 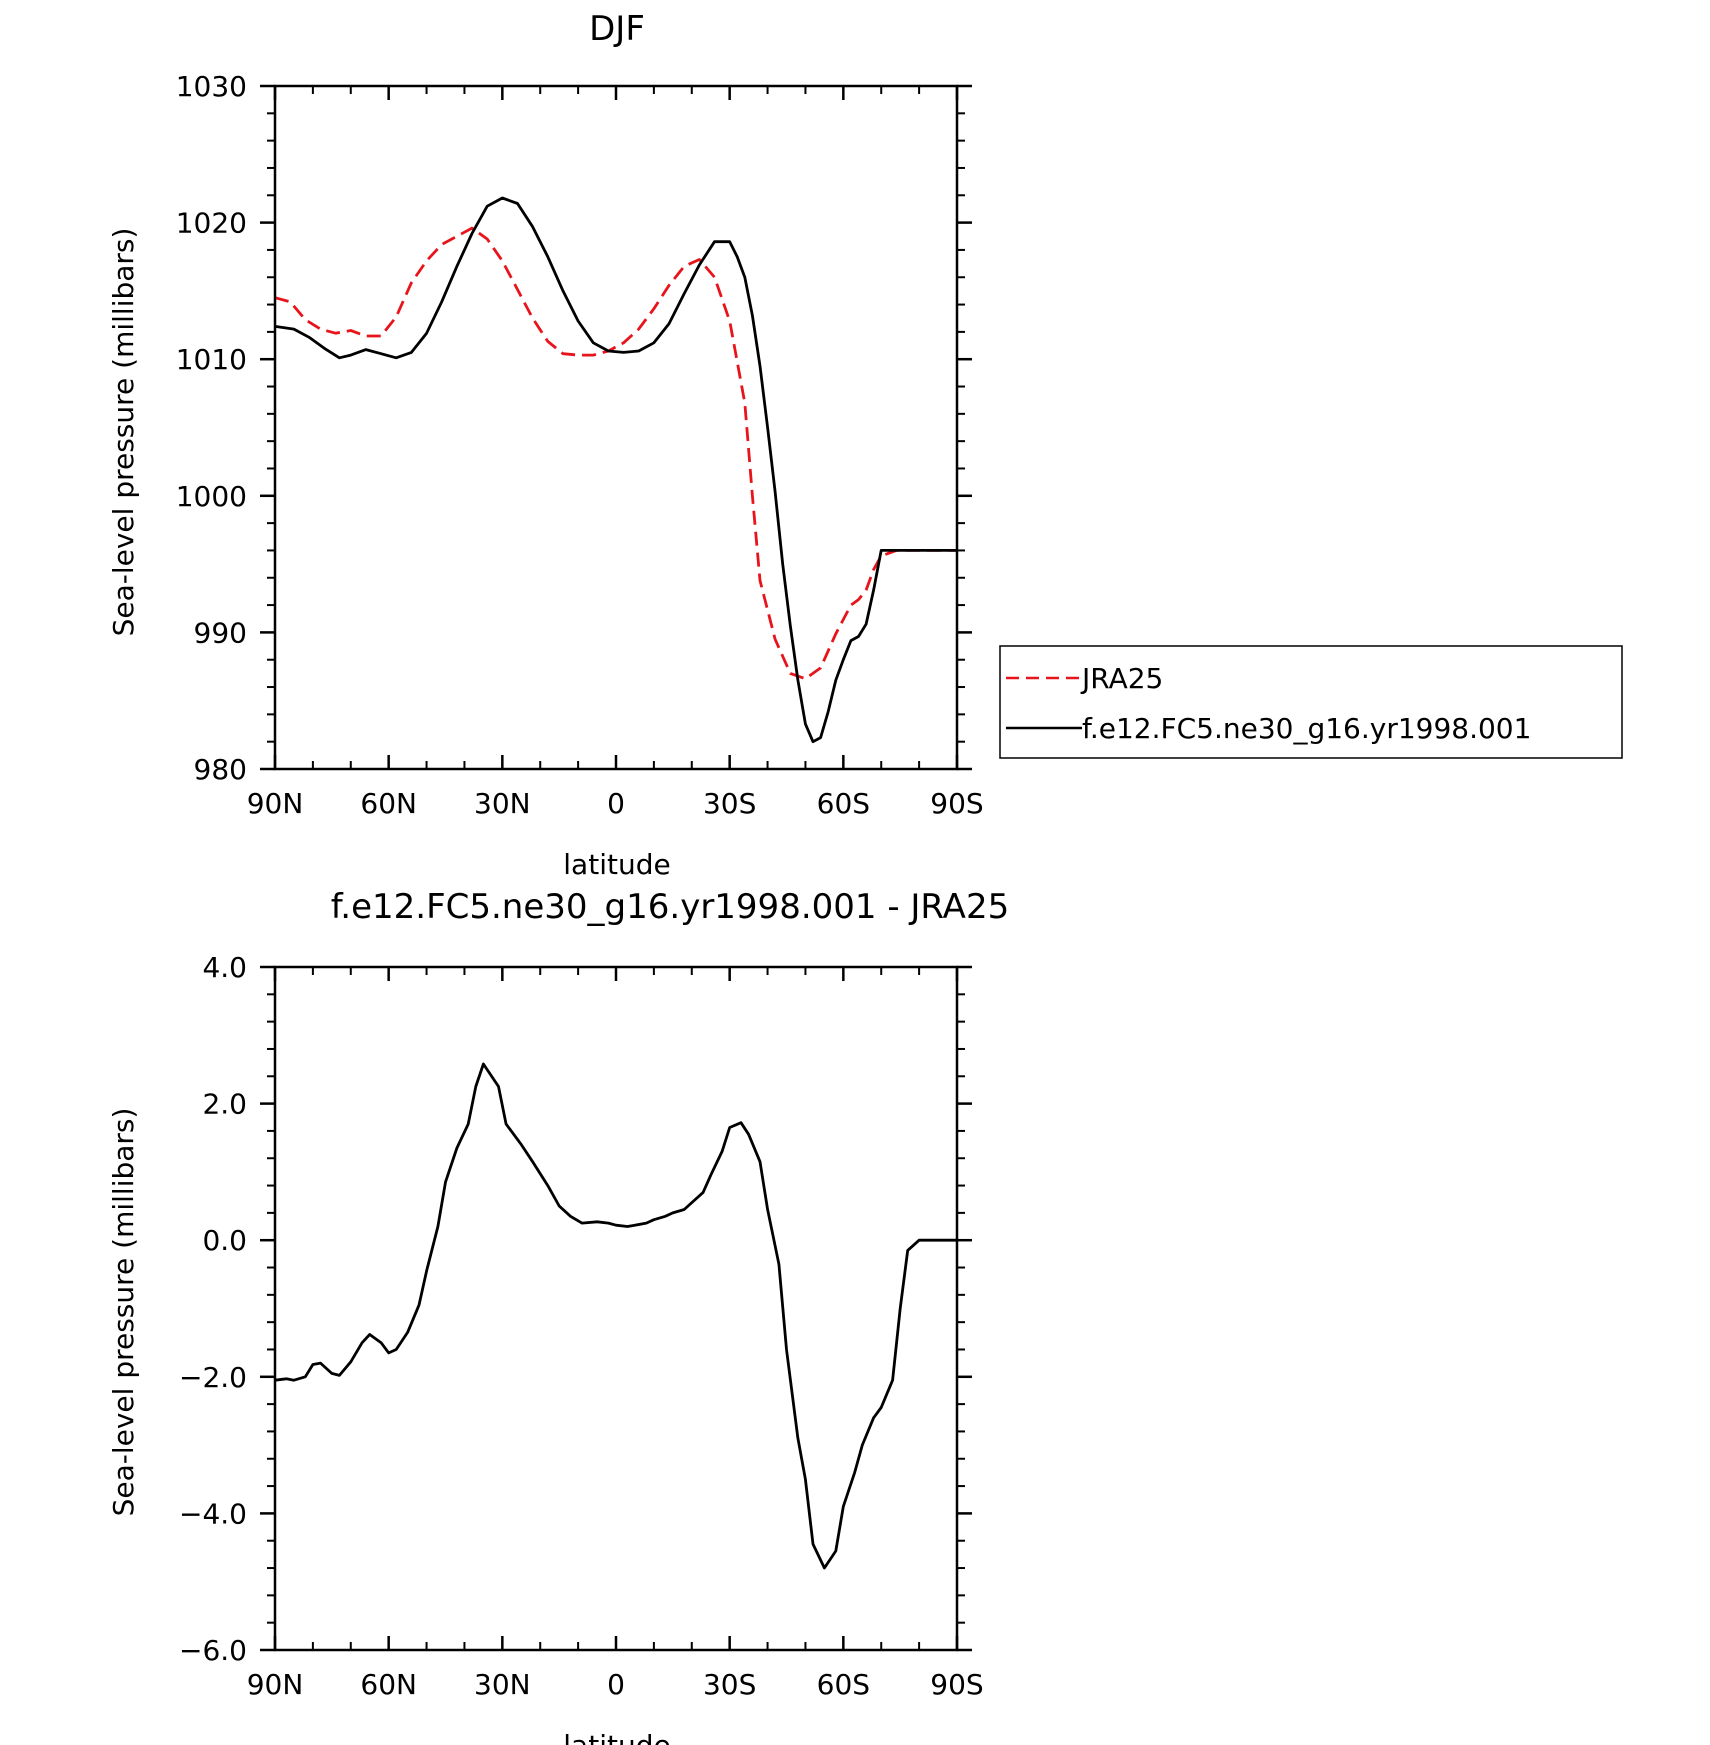 What do you see at coordinates (956, 803) in the screenshot?
I see `top-x-tick-label: 90S` at bounding box center [956, 803].